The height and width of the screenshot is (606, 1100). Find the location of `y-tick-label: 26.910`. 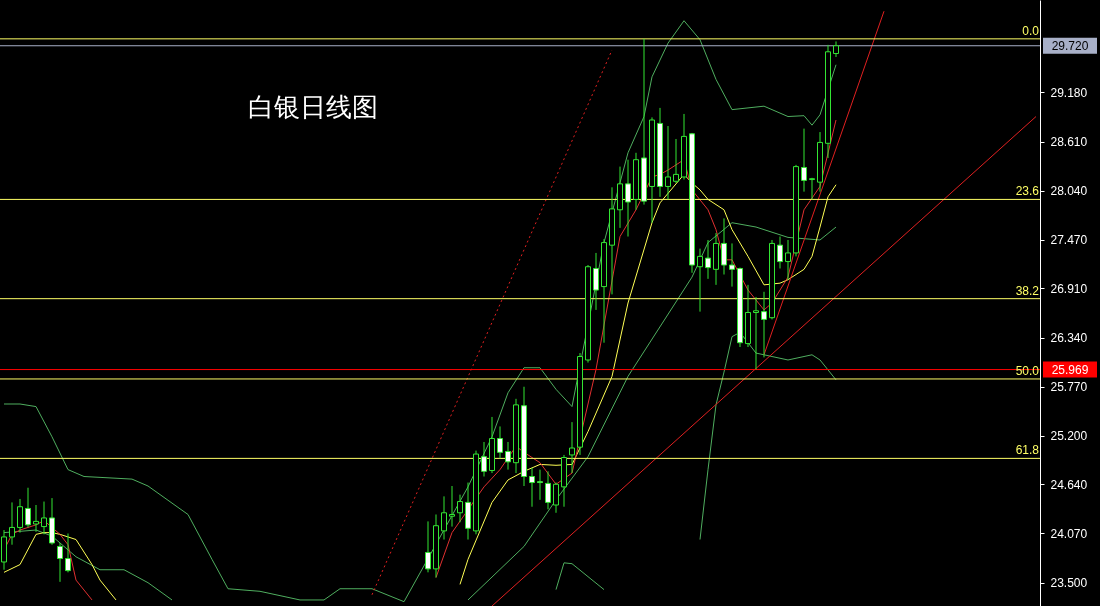

y-tick-label: 26.910 is located at coordinates (1069, 288).